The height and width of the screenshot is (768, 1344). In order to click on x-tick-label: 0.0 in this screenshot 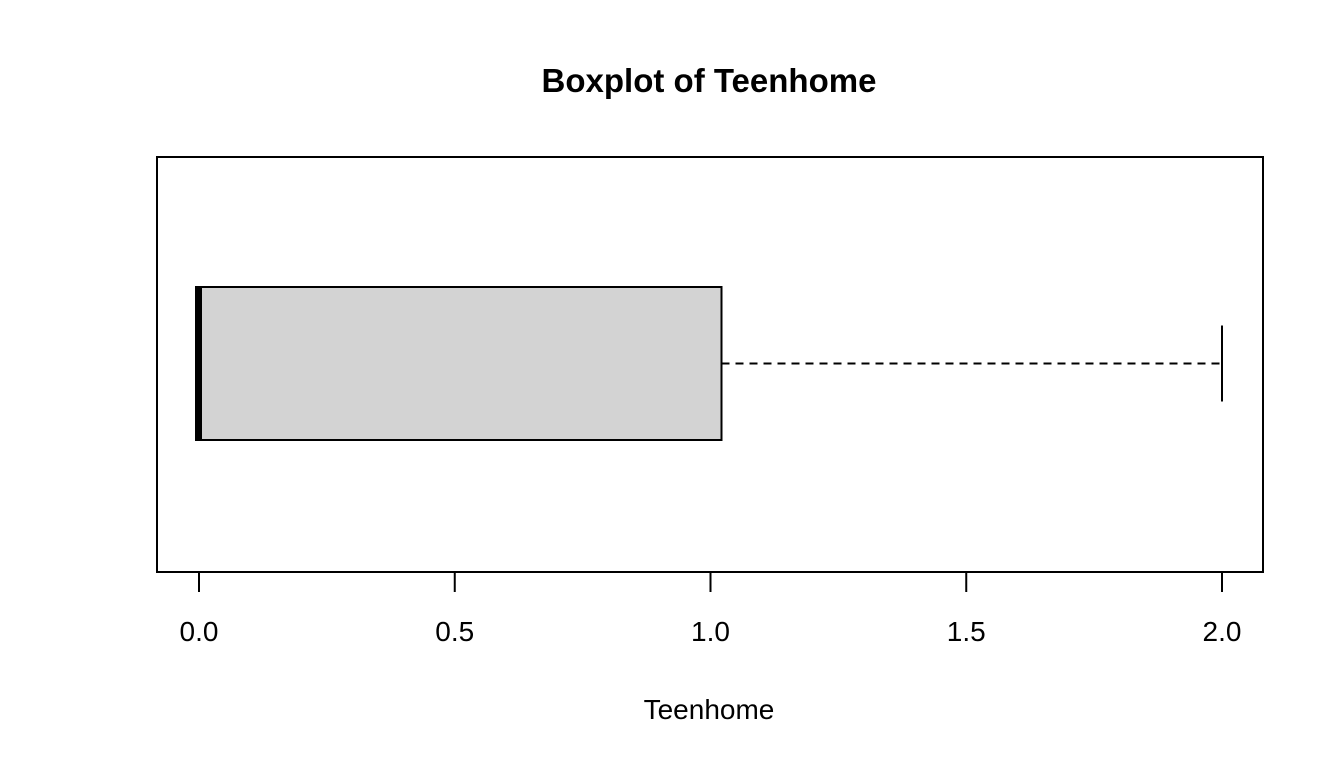, I will do `click(199, 631)`.